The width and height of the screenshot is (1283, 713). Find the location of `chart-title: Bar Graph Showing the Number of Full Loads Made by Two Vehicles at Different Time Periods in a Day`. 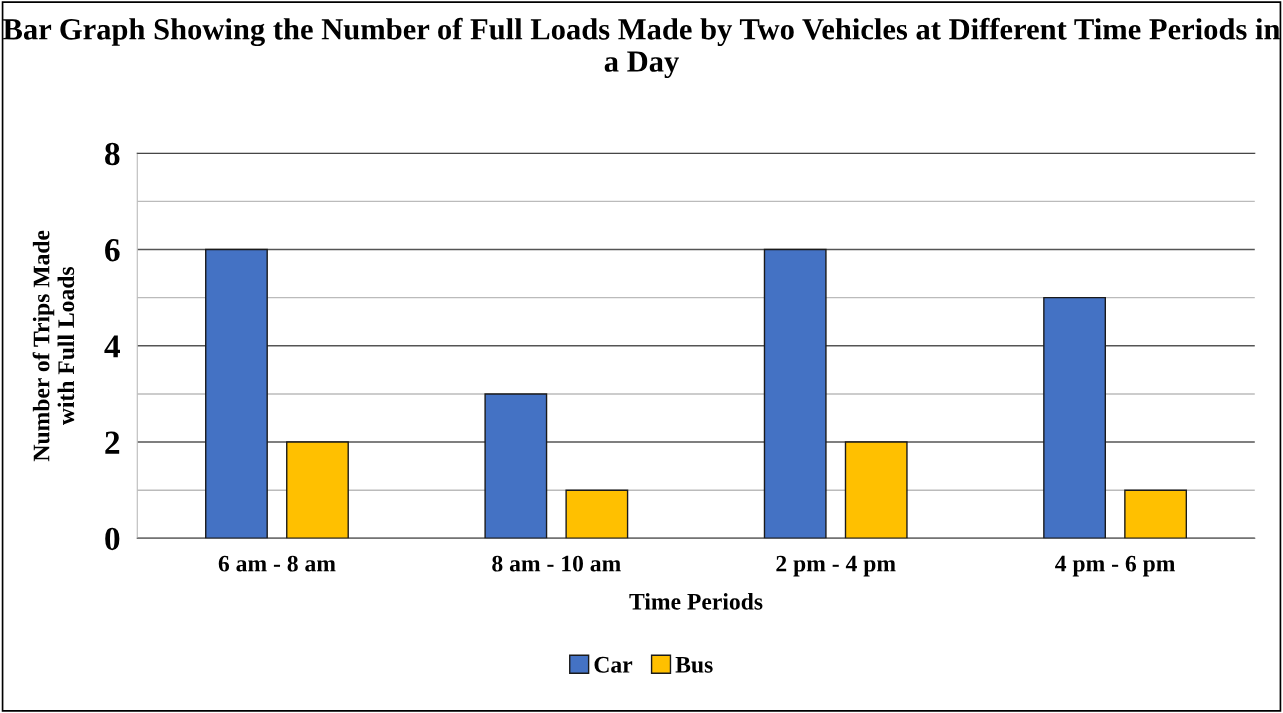

chart-title: Bar Graph Showing the Number of Full Loads Made by Two Vehicles at Different Time Periods in a Day is located at coordinates (641, 48).